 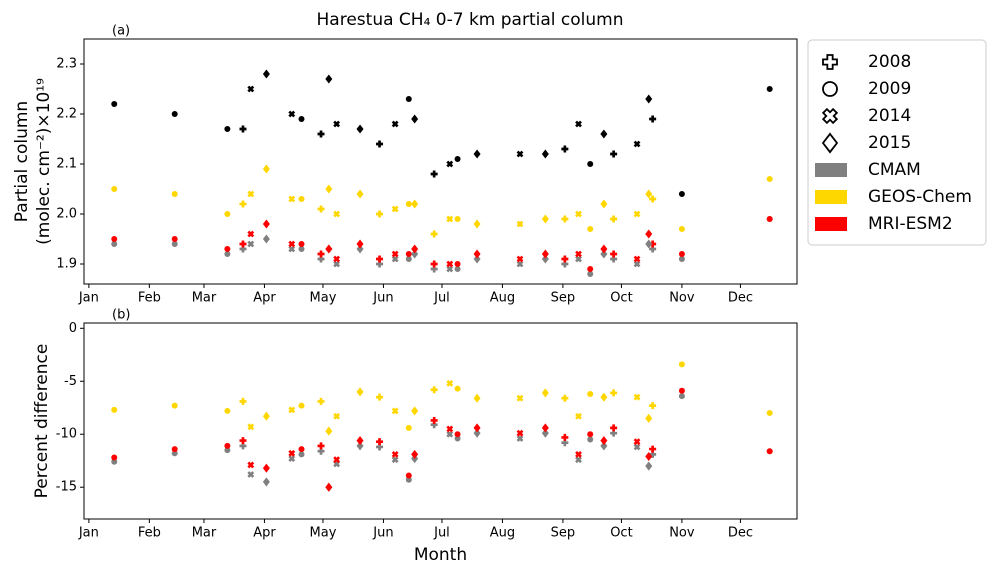 I want to click on x-tick-label: Feb, so click(x=149, y=533).